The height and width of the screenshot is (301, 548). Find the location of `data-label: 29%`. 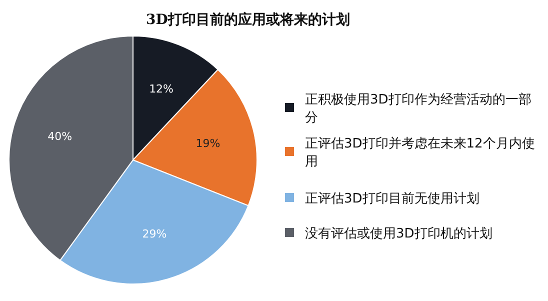

data-label: 29% is located at coordinates (154, 234).